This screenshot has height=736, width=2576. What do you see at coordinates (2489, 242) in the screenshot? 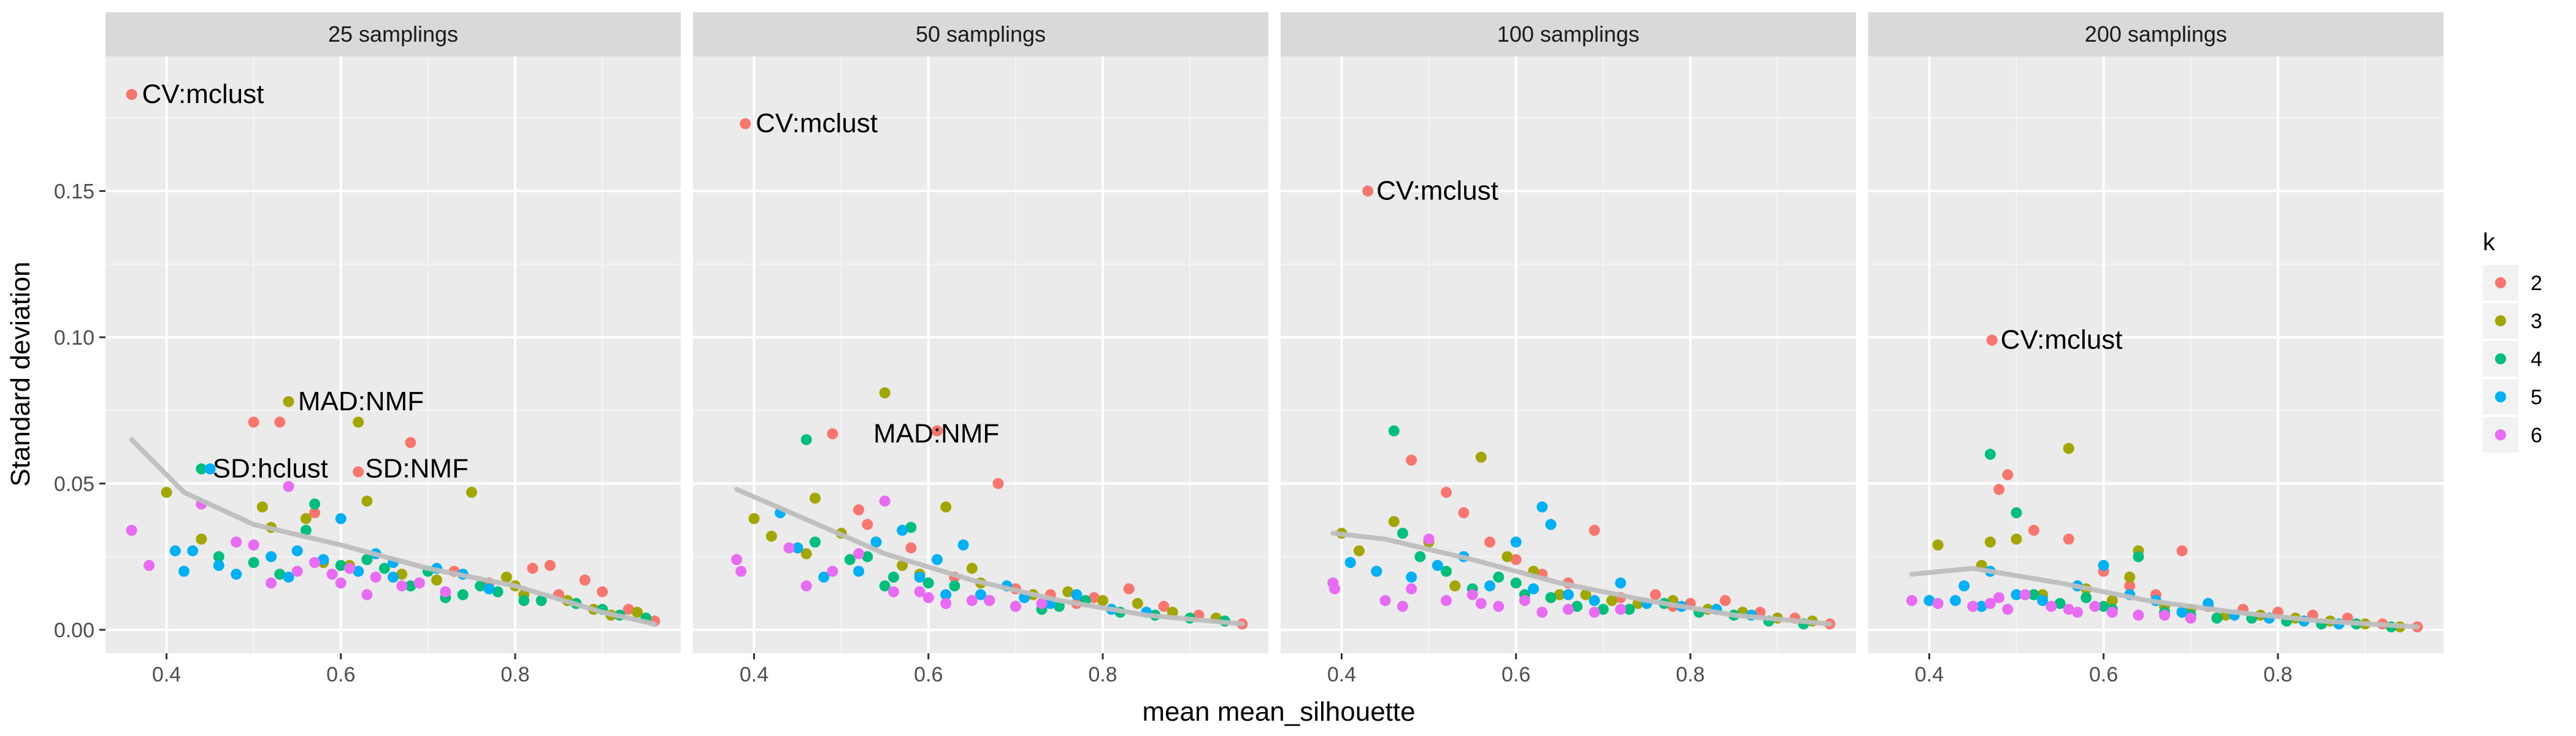
I see `legend-title: k` at bounding box center [2489, 242].